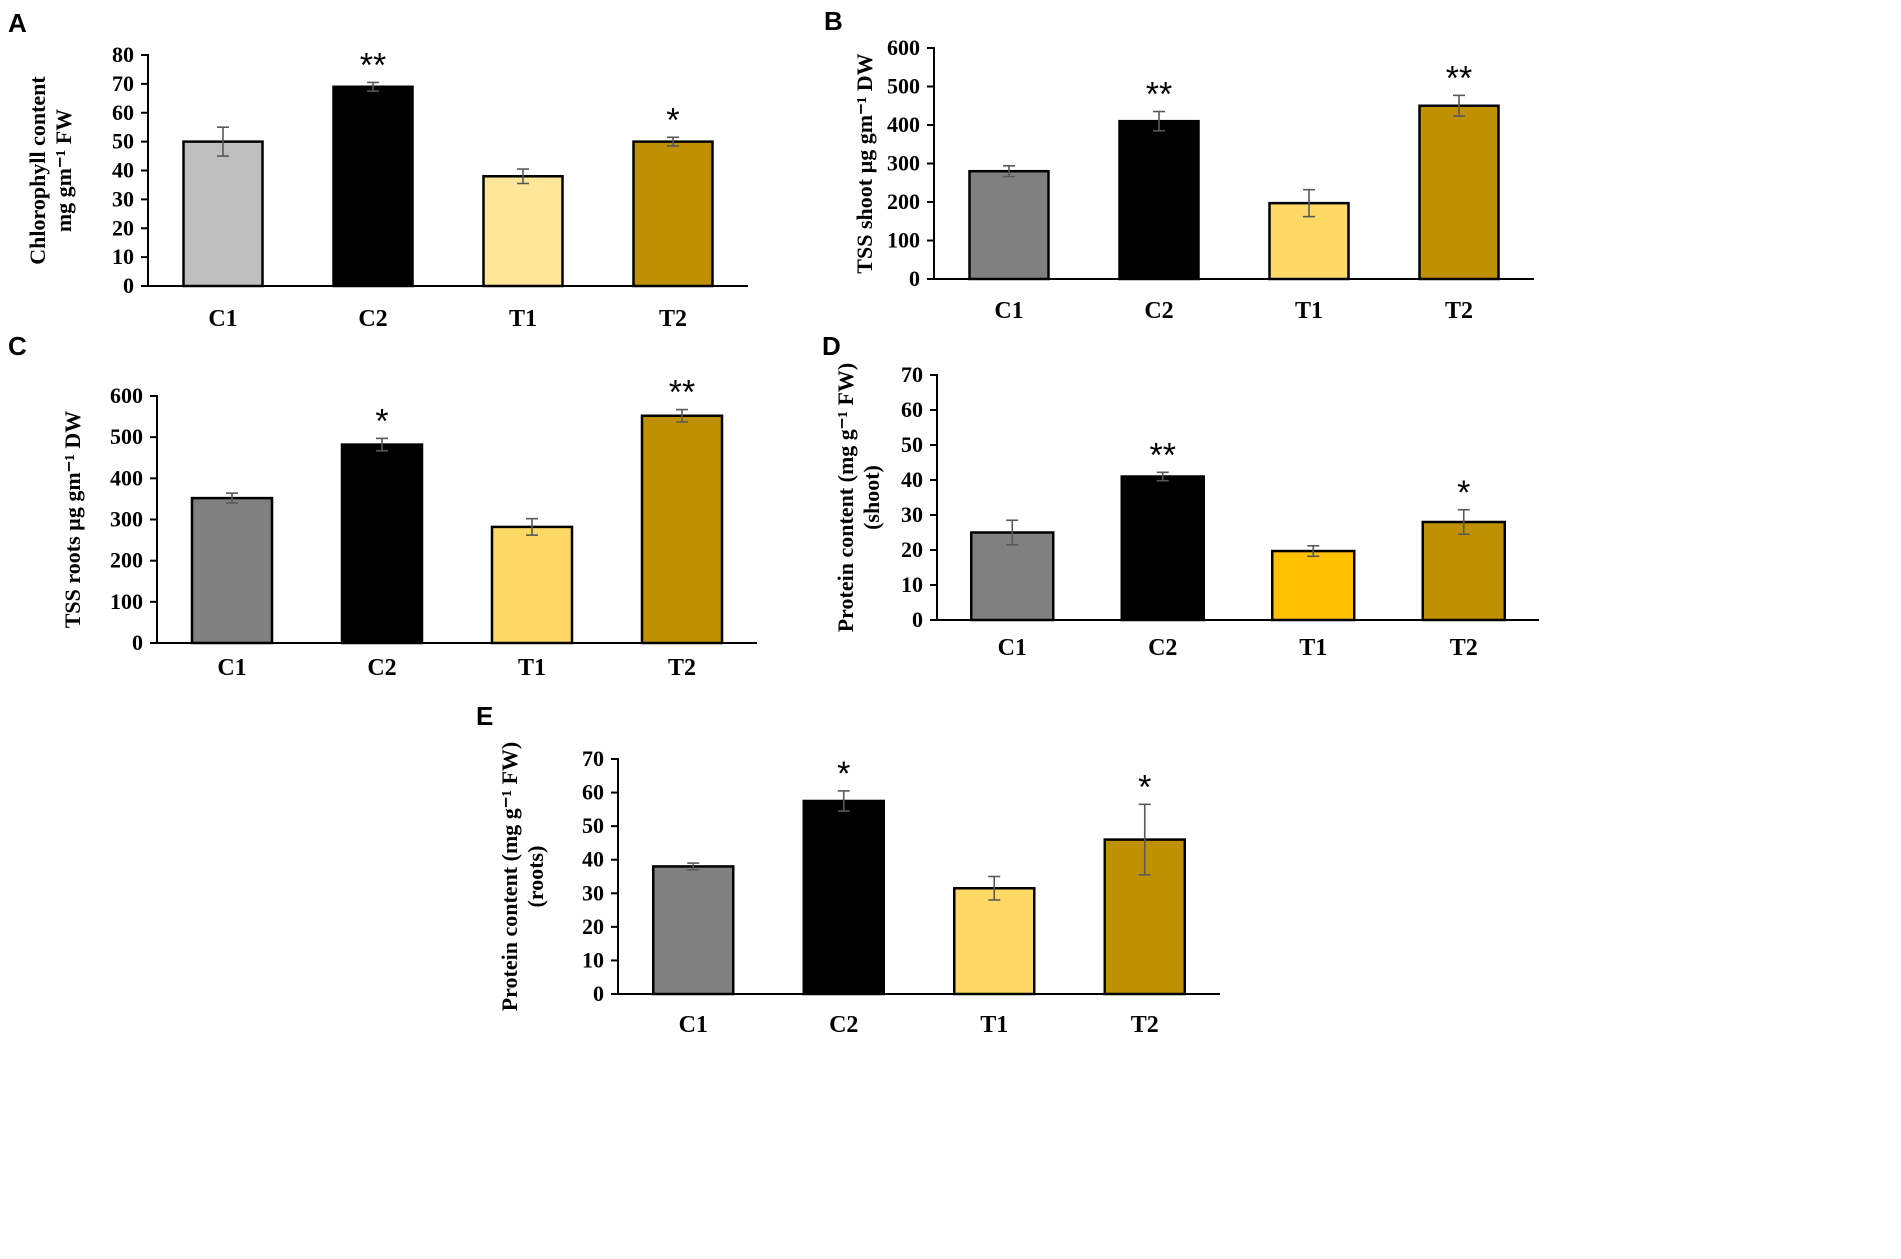  I want to click on y-axis-title: TSS shoot µg gm⁻¹ DW, so click(864, 163).